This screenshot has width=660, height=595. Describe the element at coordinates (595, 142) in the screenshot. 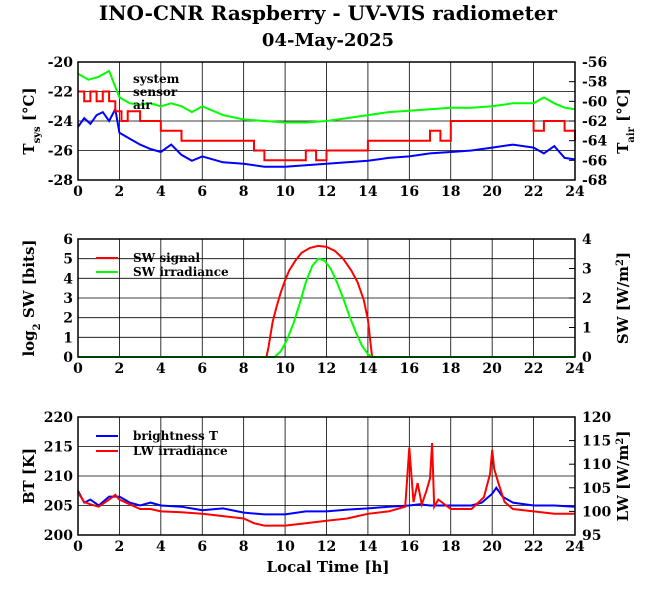

I see `y-tick-label-right: -64` at that location.